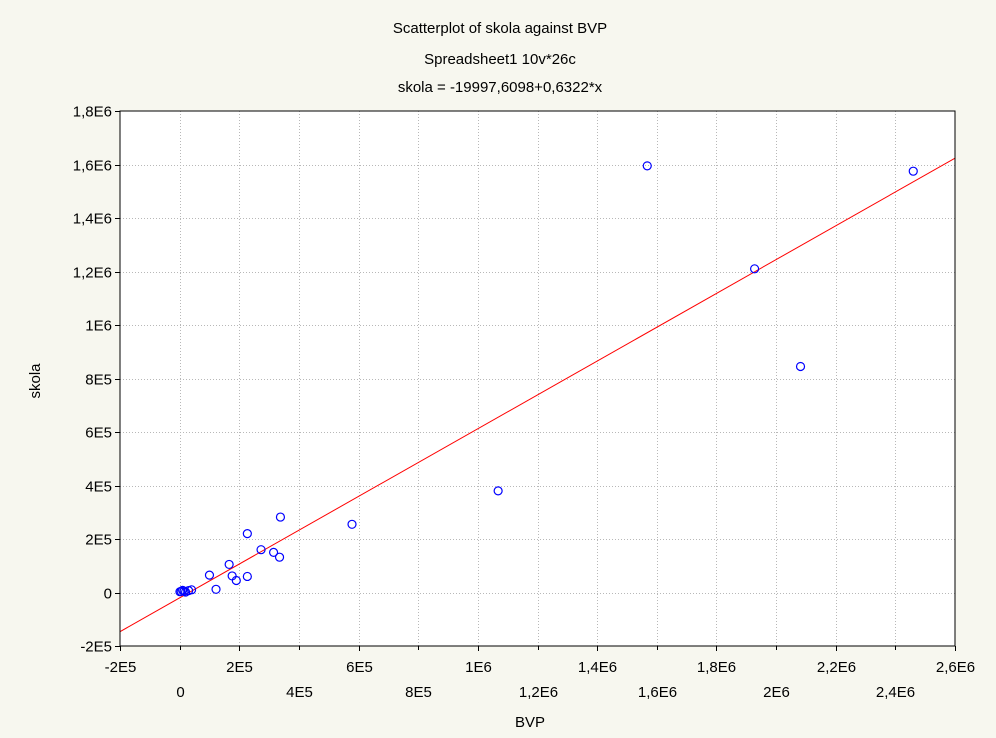  I want to click on x-tick-label-minor: 2,4E6, so click(895, 692).